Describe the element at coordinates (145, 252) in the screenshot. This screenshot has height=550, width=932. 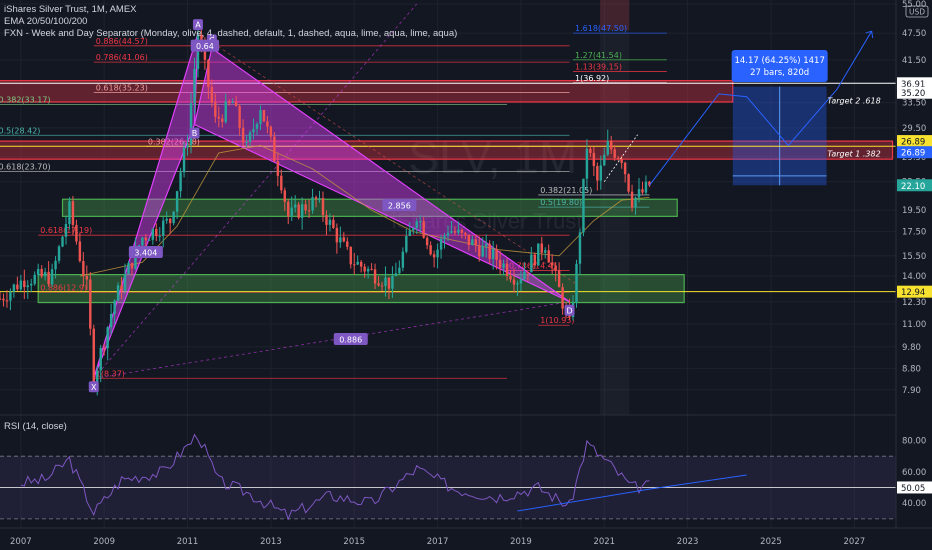
I see `pattern-ratio-label: 3.404` at that location.